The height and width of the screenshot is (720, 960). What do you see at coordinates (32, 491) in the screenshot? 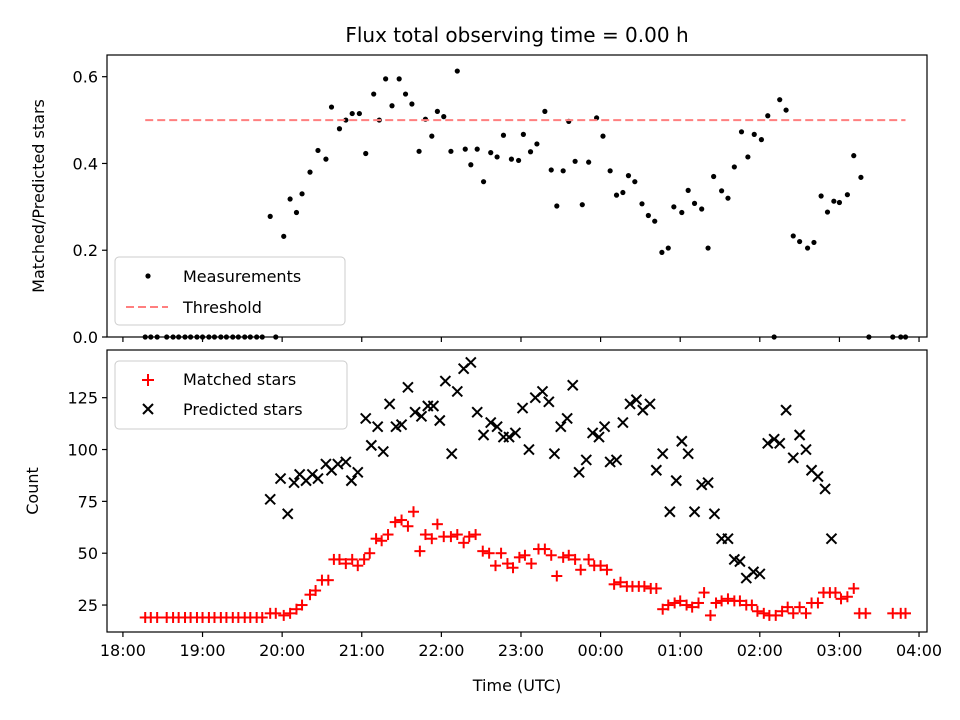
I see `bottom-y-axis-label: Count` at bounding box center [32, 491].